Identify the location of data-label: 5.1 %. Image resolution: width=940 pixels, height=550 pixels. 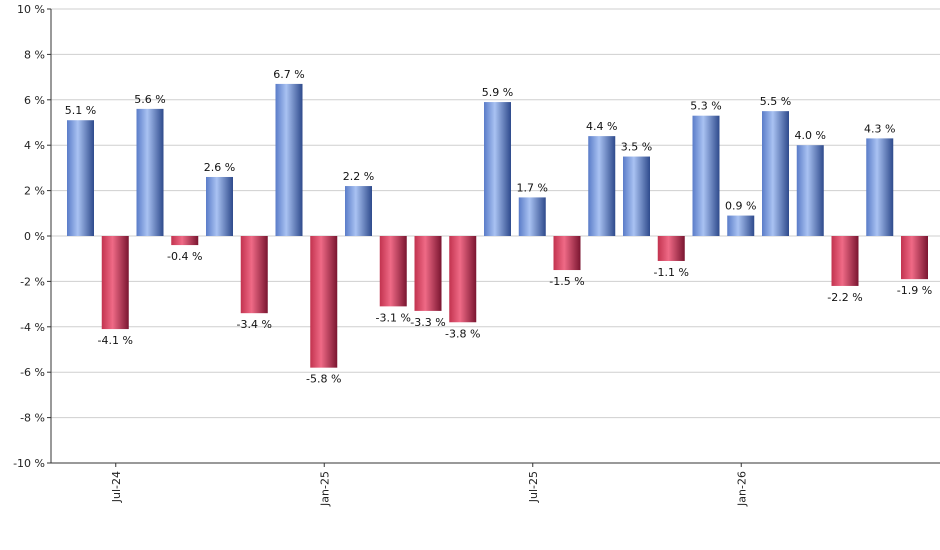
(80, 110).